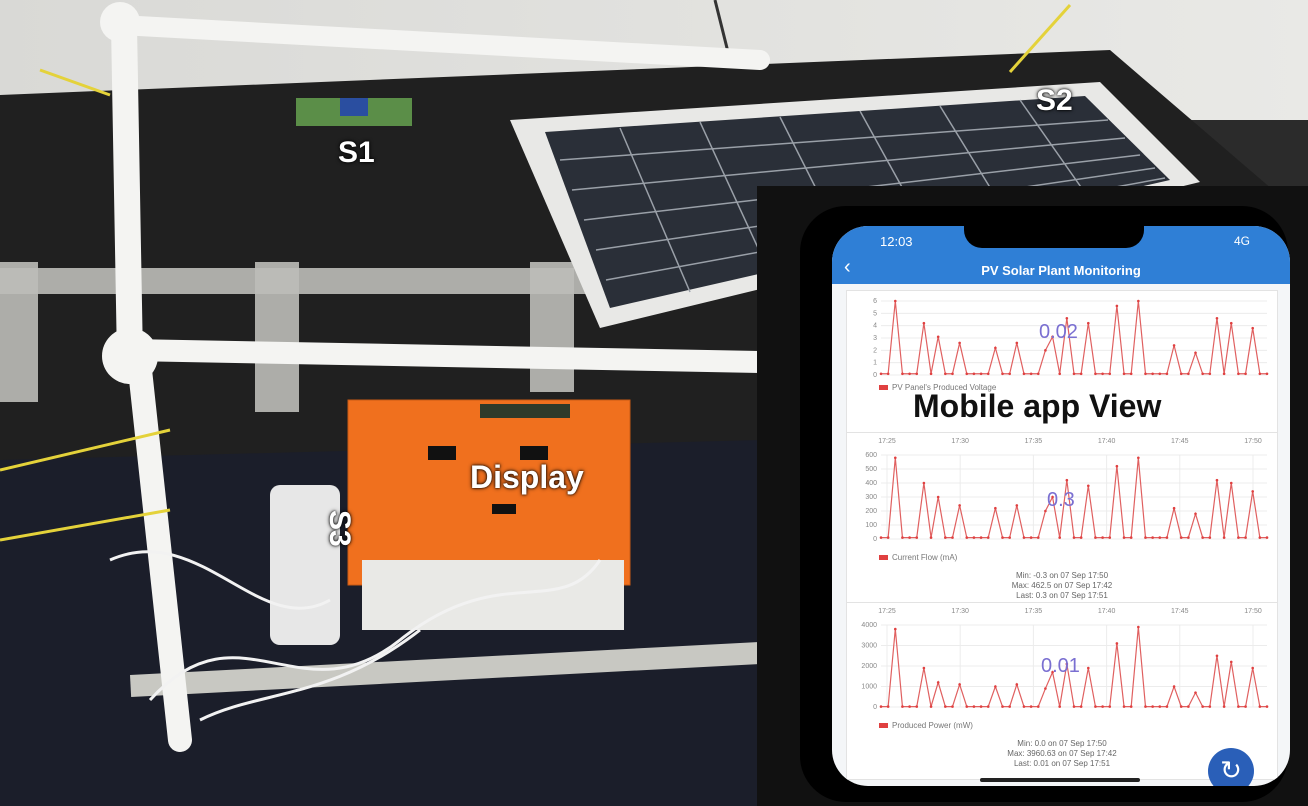  Describe the element at coordinates (932, 725) in the screenshot. I see `legend-label: Produced Power (mW)` at that location.